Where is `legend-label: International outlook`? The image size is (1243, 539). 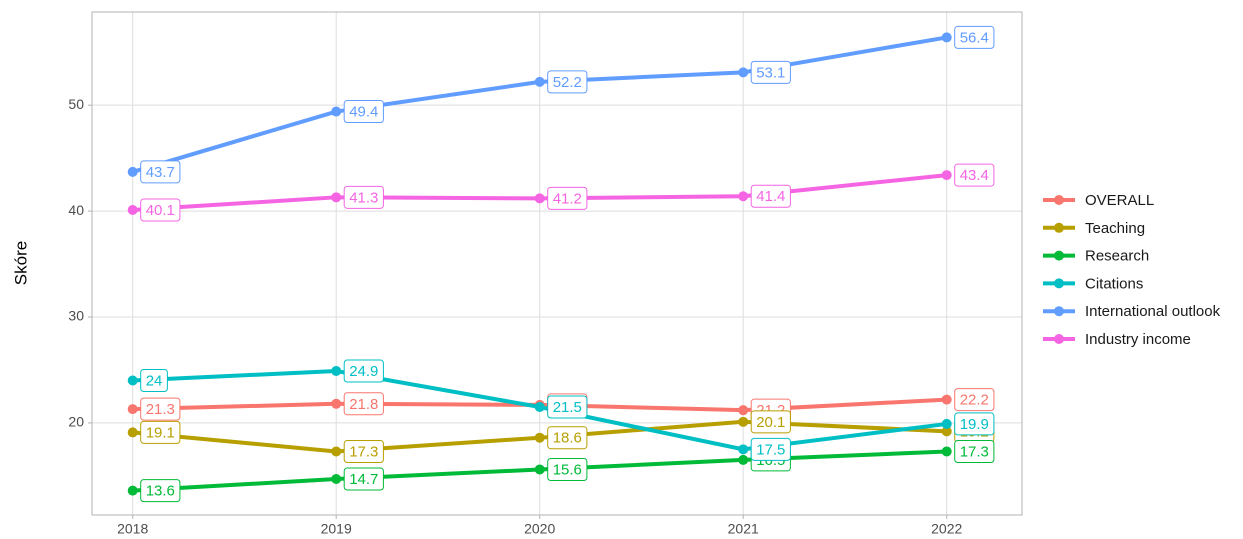 legend-label: International outlook is located at coordinates (1153, 311).